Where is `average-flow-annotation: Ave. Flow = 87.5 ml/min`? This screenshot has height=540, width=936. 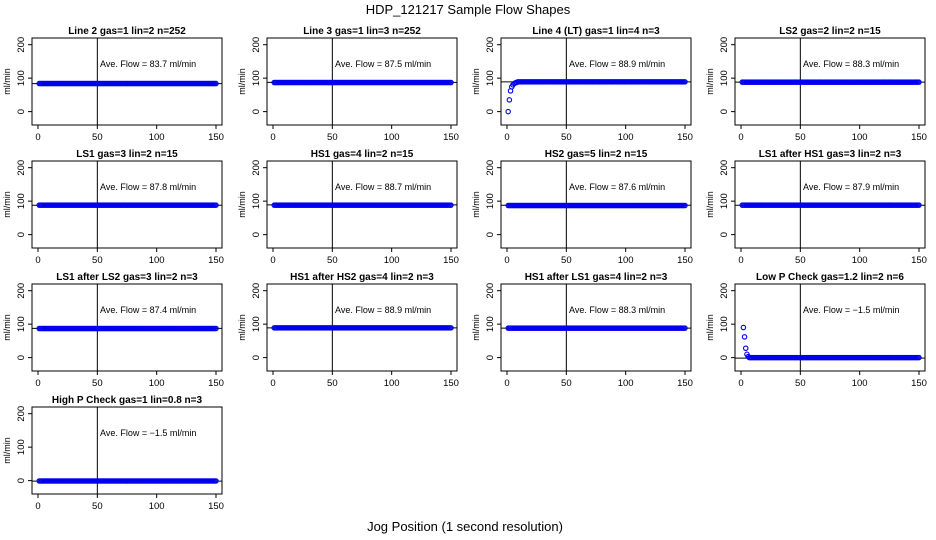 average-flow-annotation: Ave. Flow = 87.5 ml/min is located at coordinates (383, 64).